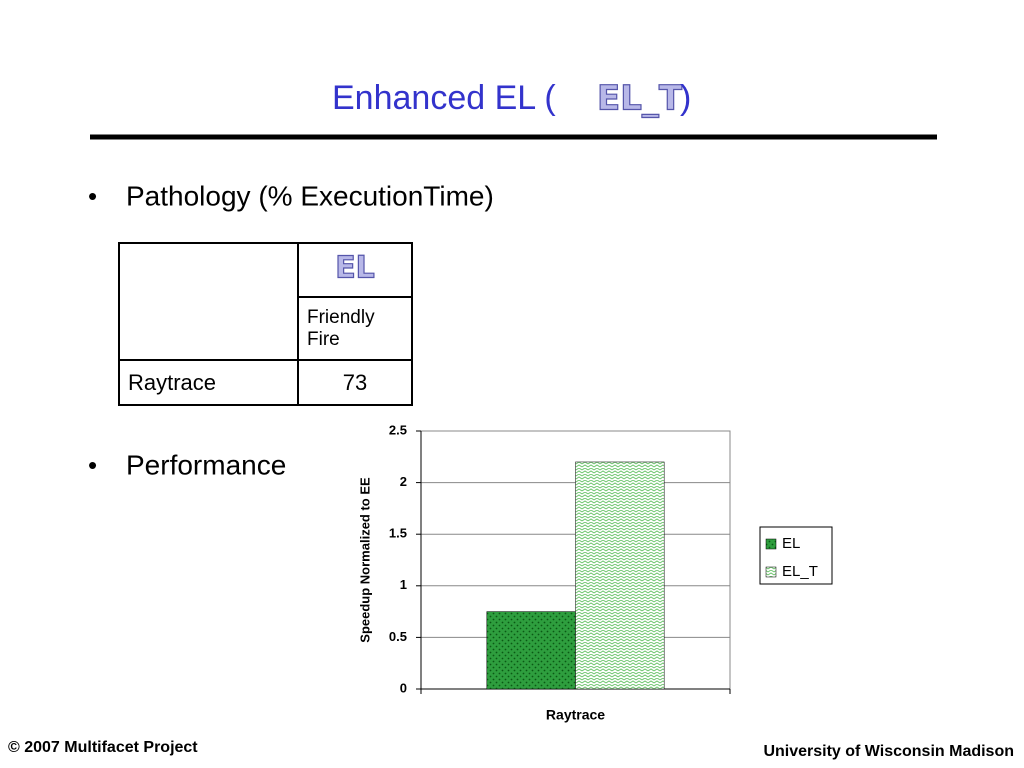 The width and height of the screenshot is (1024, 768). Describe the element at coordinates (398, 533) in the screenshot. I see `y-tick-label: 1.5` at that location.